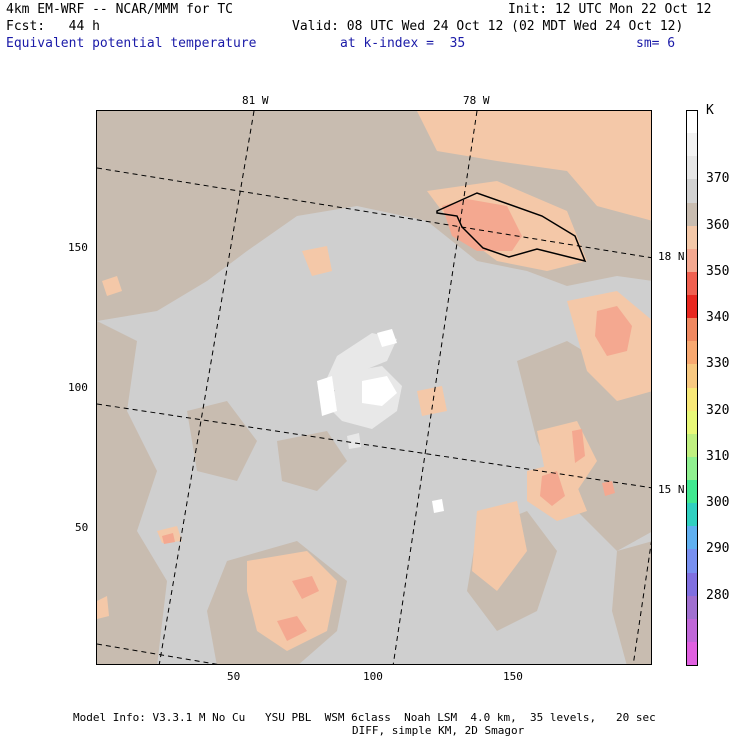 The height and width of the screenshot is (740, 740). What do you see at coordinates (710, 110) in the screenshot?
I see `colorbar-unit: K` at bounding box center [710, 110].